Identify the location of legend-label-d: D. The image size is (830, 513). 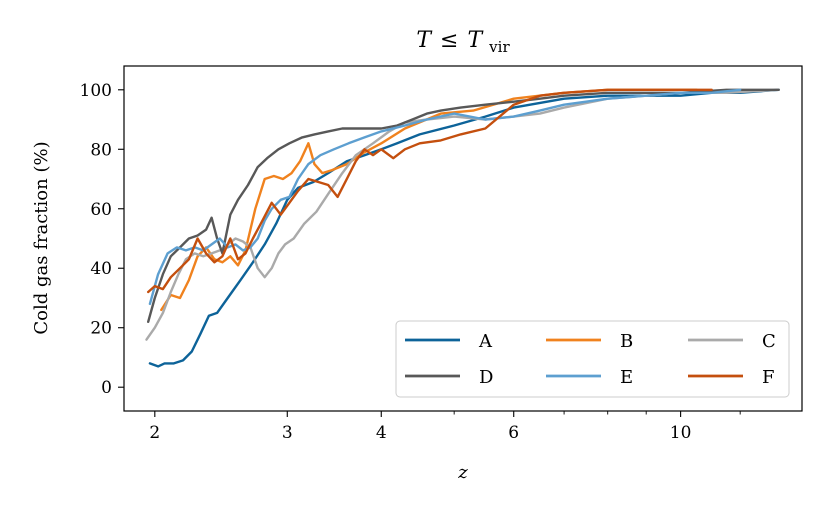
(486, 377).